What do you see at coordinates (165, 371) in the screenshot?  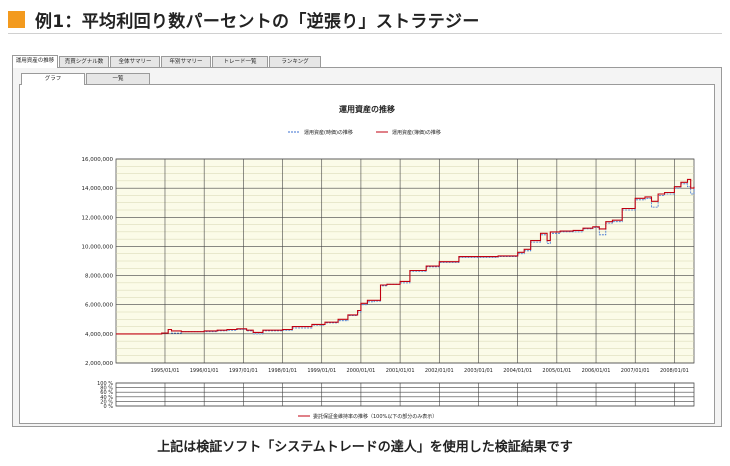 I see `x-tick-label: 1995/01/01` at bounding box center [165, 371].